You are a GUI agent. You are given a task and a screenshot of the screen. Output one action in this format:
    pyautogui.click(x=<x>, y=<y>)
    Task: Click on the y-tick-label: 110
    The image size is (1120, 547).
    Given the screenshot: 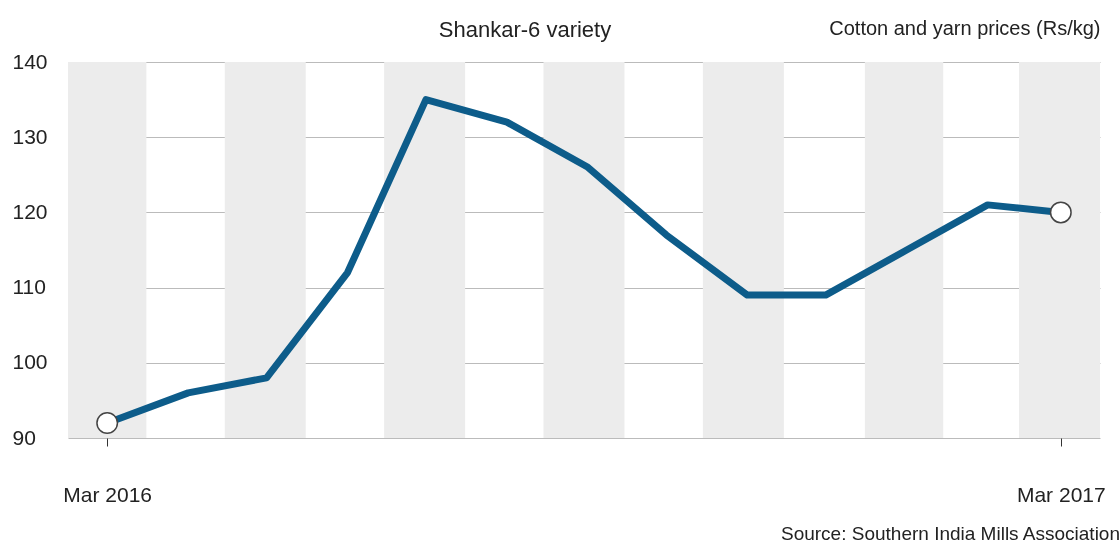 What is the action you would take?
    pyautogui.click(x=29, y=287)
    